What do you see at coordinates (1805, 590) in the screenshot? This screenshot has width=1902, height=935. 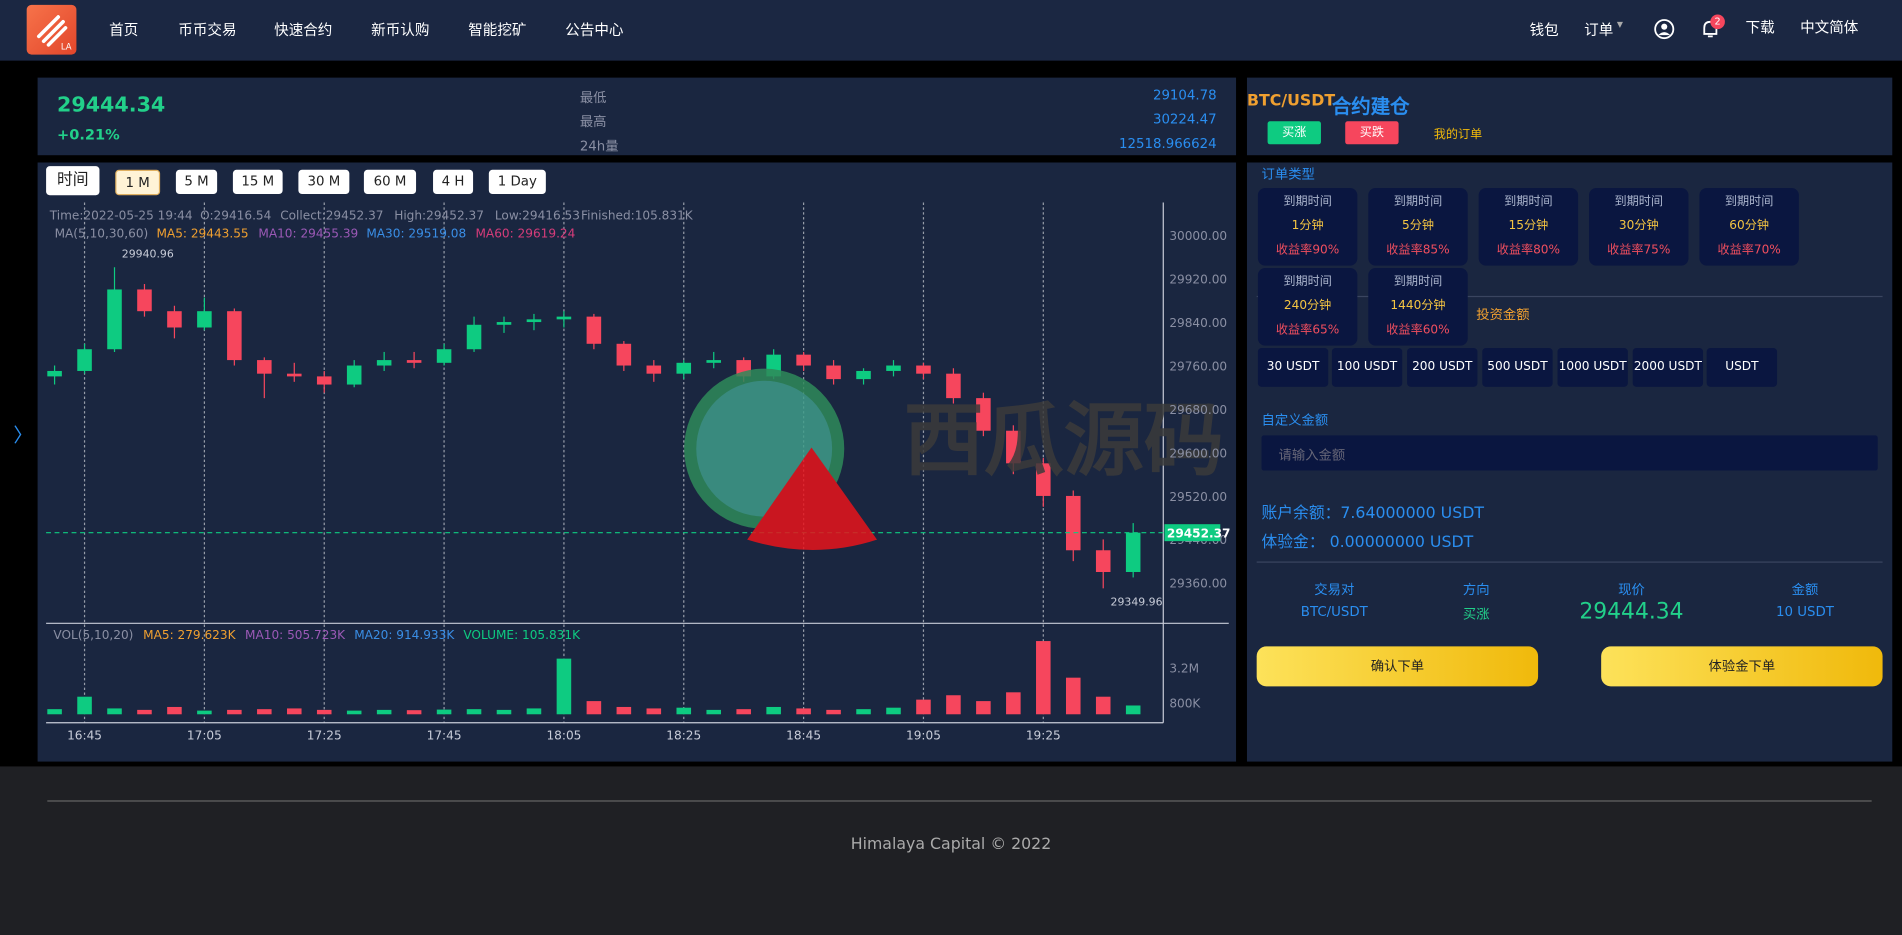 I see `summary-header: 金额` at bounding box center [1805, 590].